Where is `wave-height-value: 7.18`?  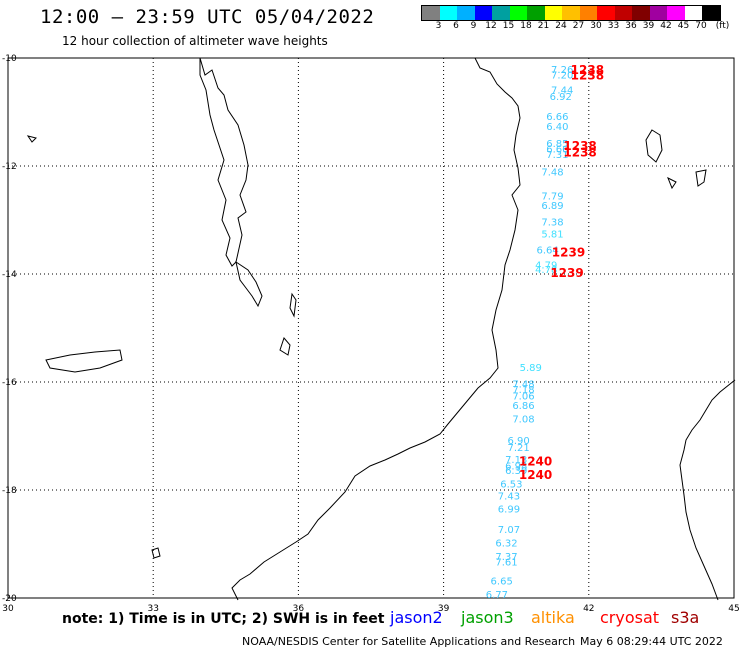 wave-height-value: 7.18 is located at coordinates (523, 390).